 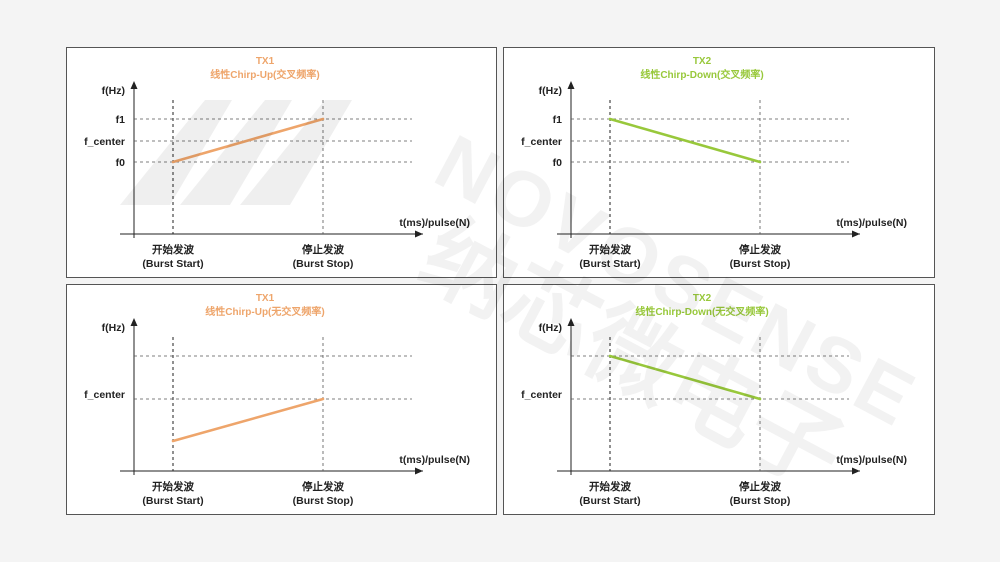 I want to click on panel-title: 线性Chirp-Down(交叉频率), so click(x=701, y=74).